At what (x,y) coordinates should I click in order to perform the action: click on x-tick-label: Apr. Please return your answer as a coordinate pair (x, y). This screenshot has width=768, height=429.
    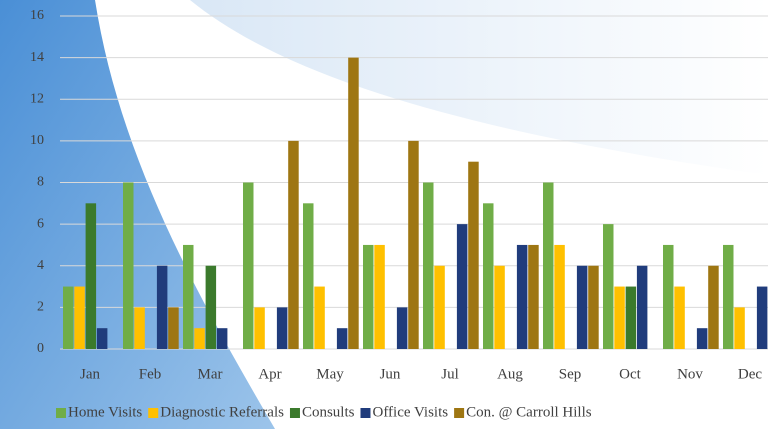
    Looking at the image, I should click on (269, 374).